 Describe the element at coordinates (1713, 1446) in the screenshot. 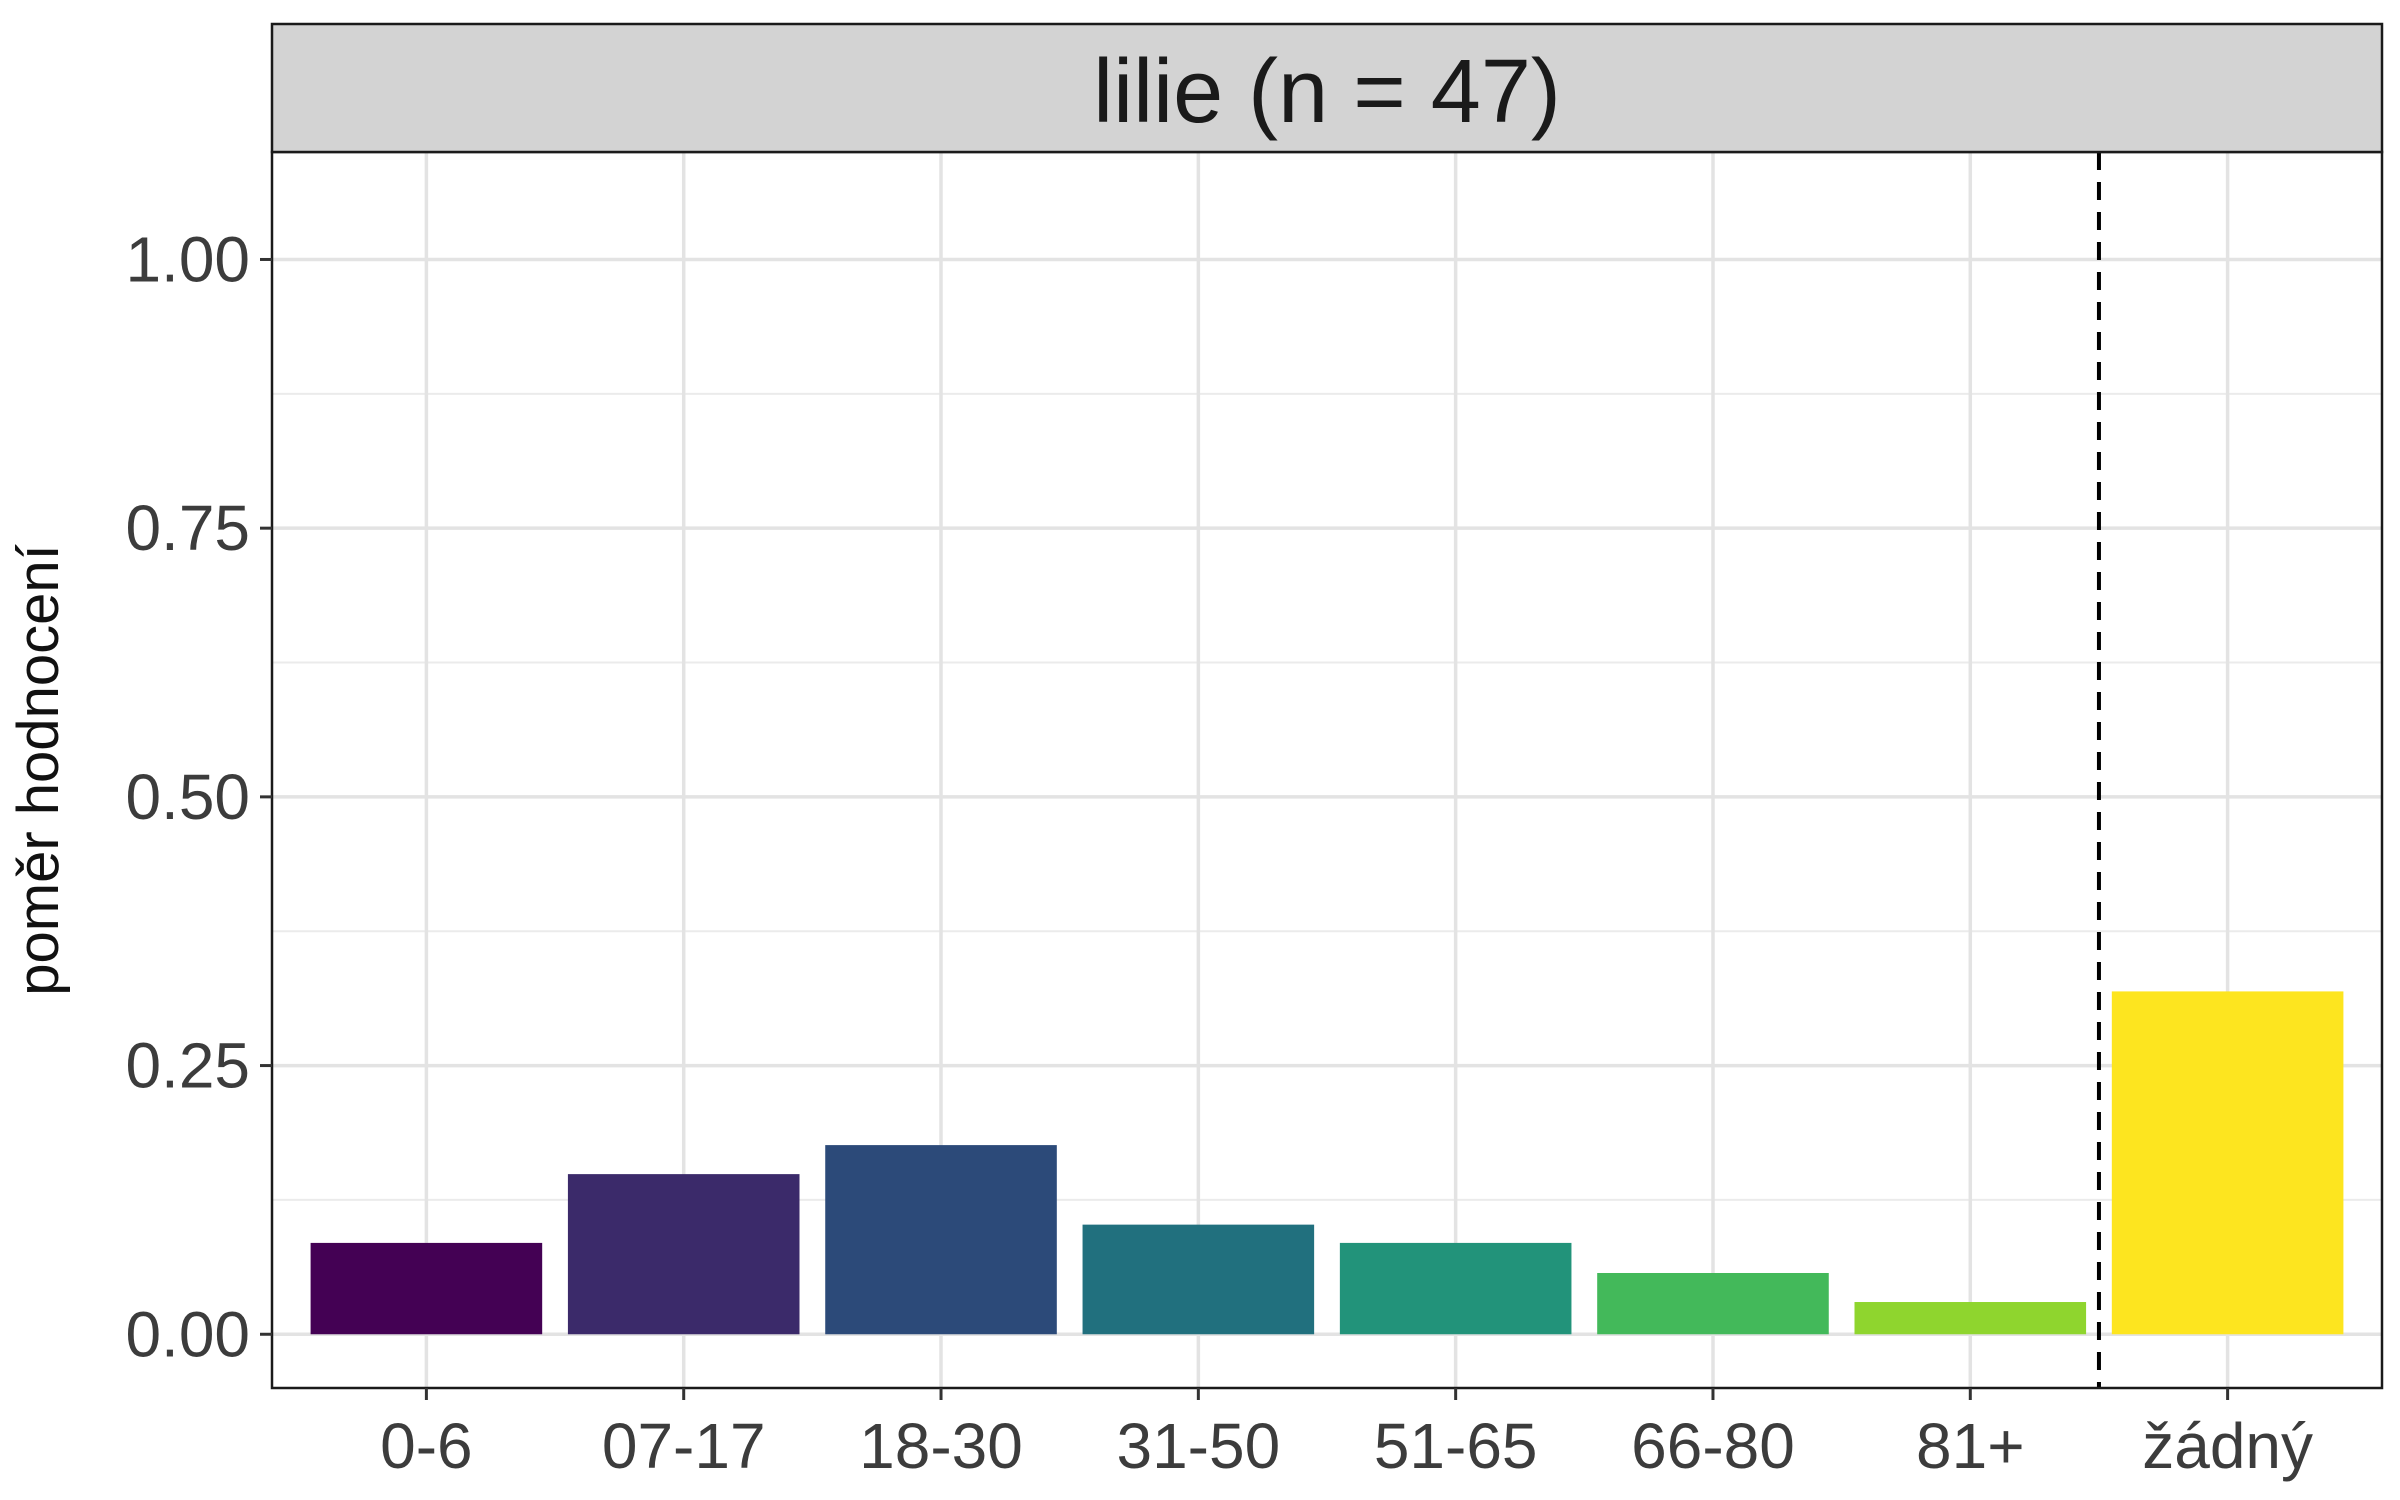

I see `x-tick-label: 66-80` at that location.